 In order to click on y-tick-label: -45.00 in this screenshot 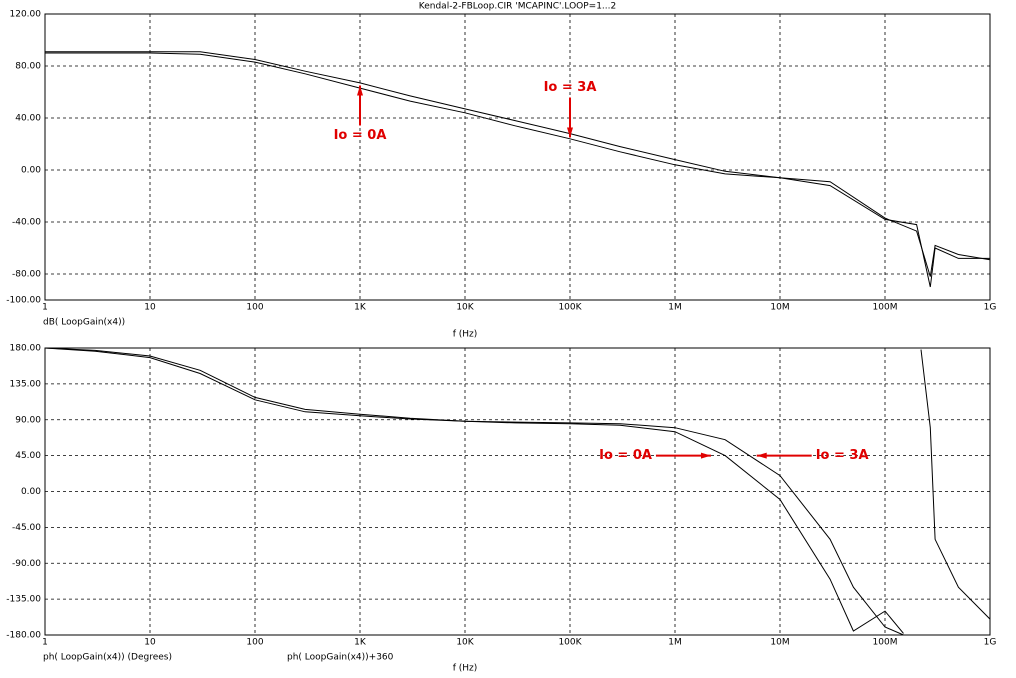, I will do `click(26, 528)`.